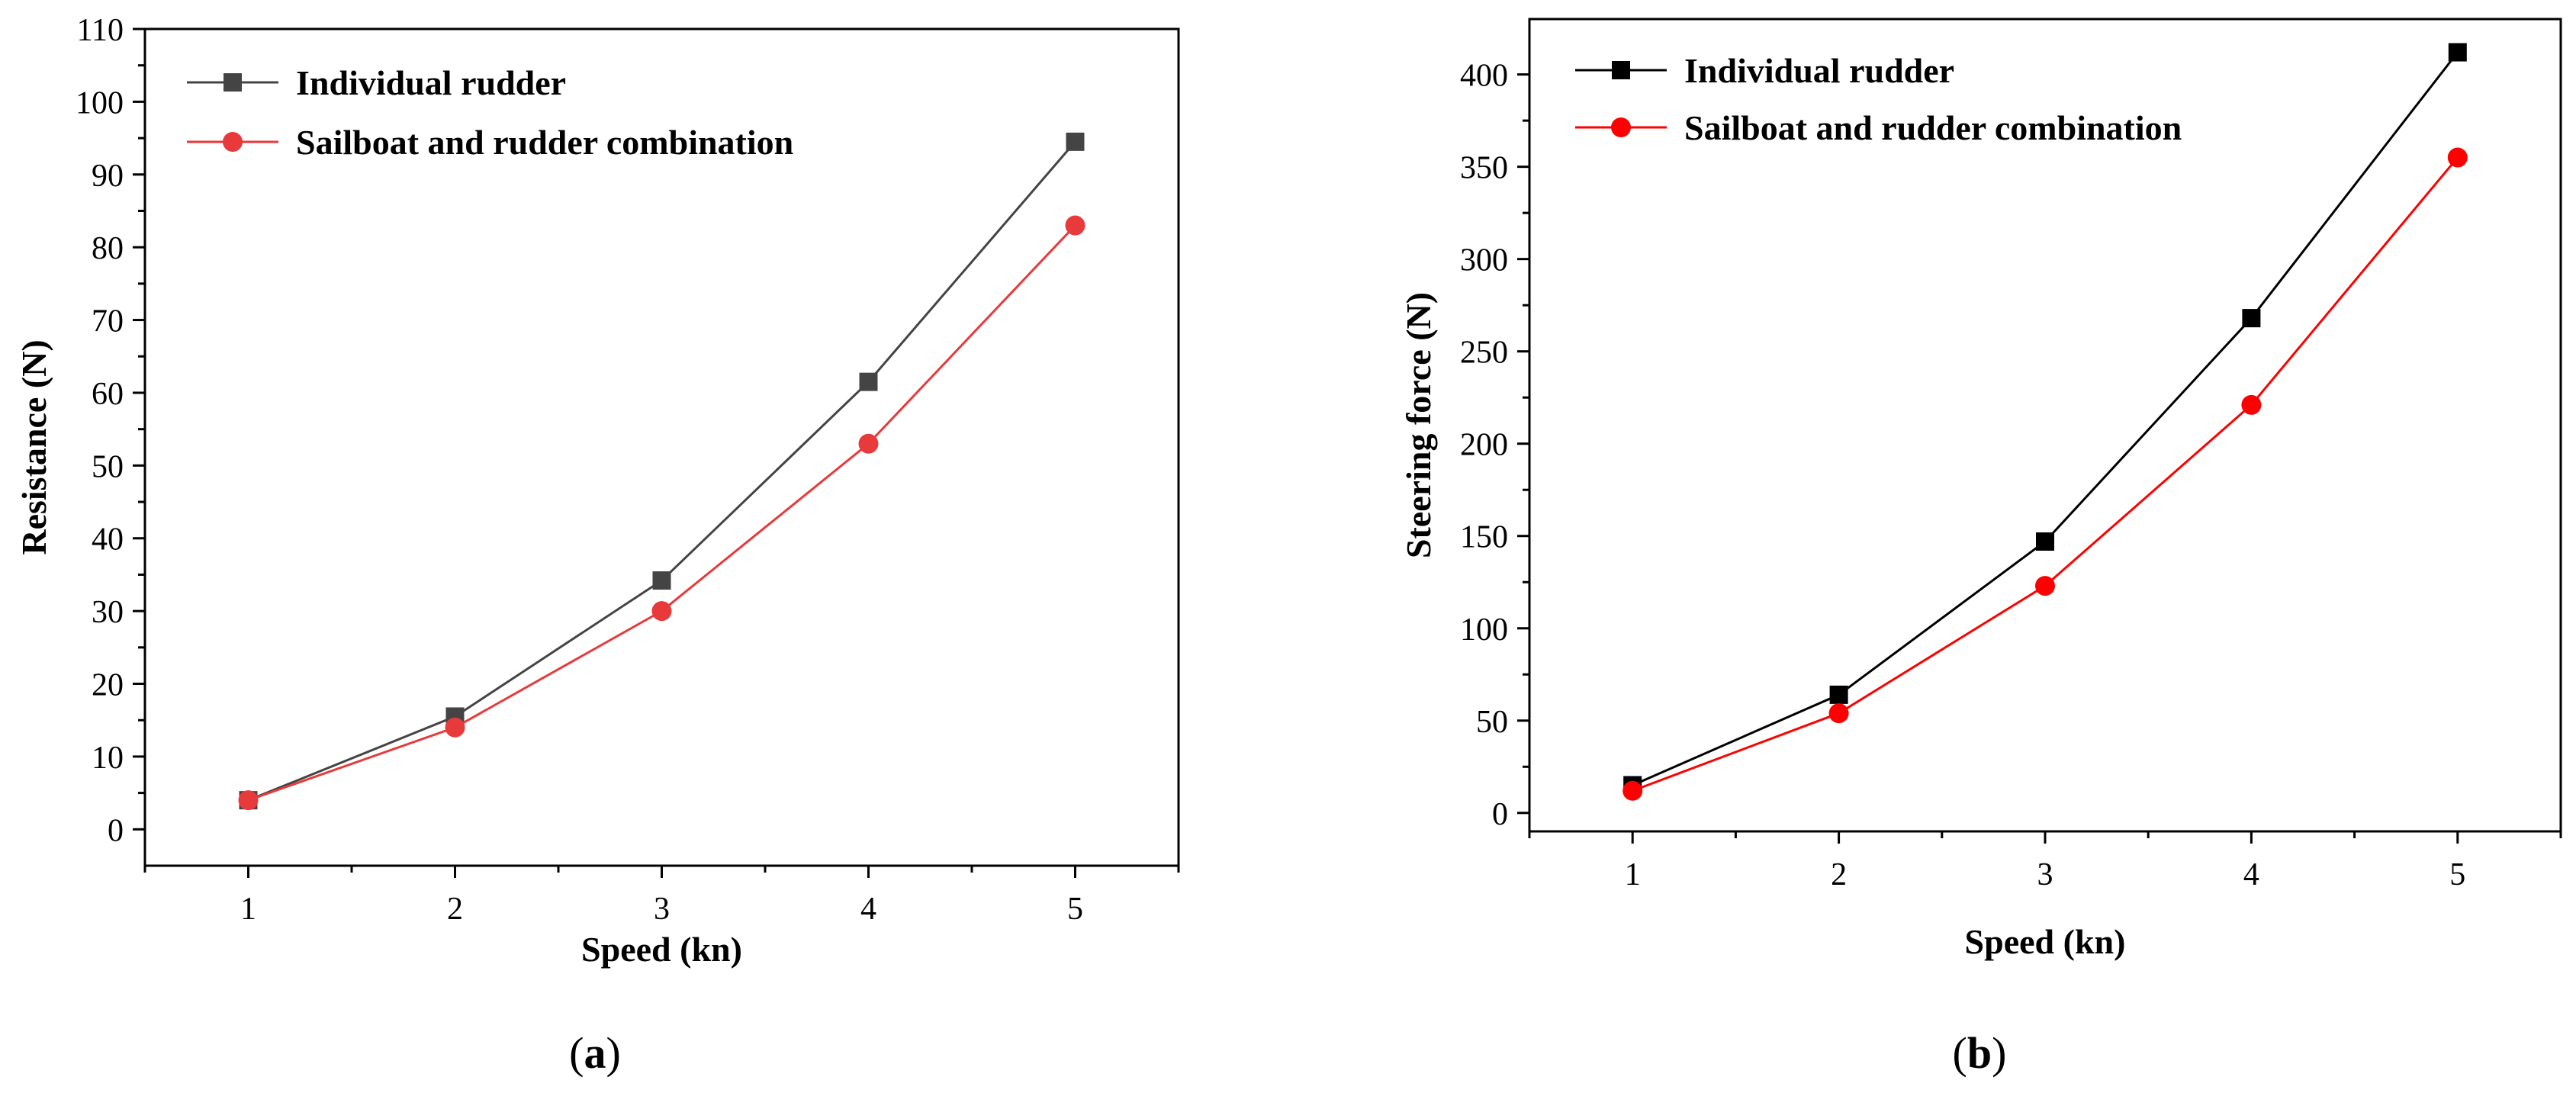  I want to click on y-tick-label: 30, so click(108, 612).